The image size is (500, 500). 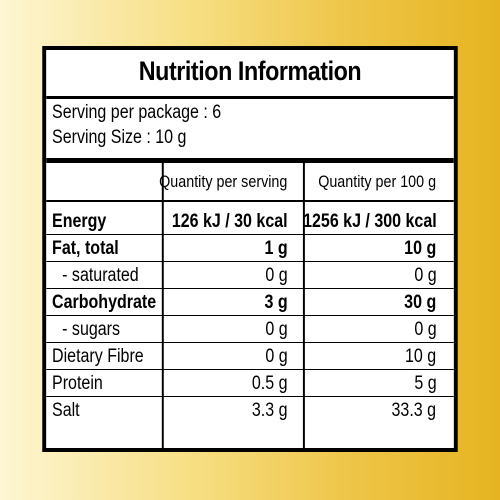 I want to click on title-divider, so click(x=250, y=97).